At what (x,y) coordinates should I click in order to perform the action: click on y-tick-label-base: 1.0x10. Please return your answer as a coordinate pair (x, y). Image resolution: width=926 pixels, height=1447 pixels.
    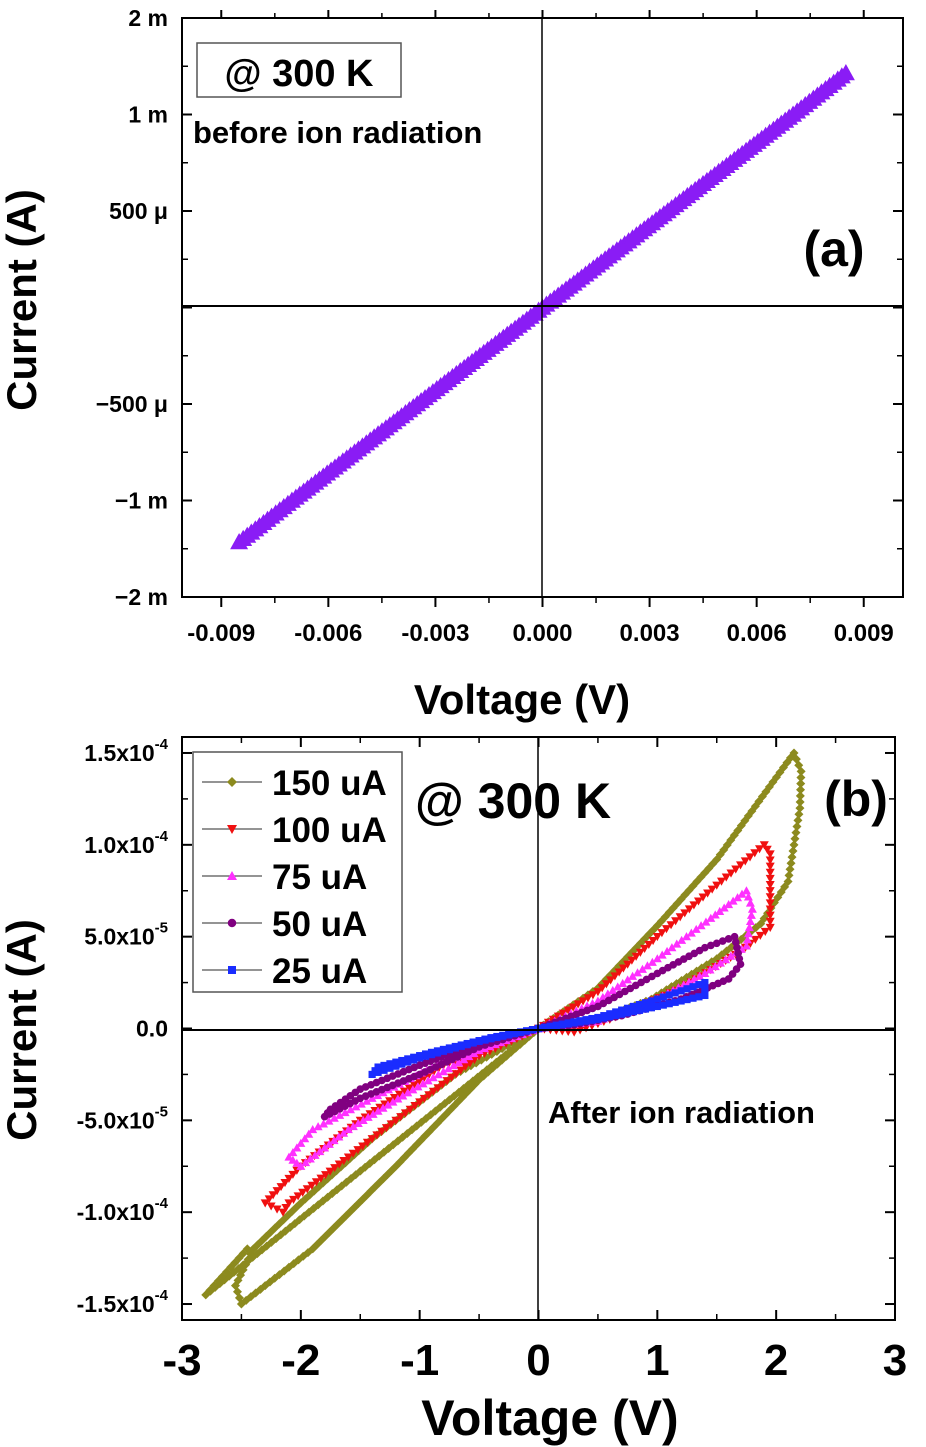
    Looking at the image, I should click on (119, 845).